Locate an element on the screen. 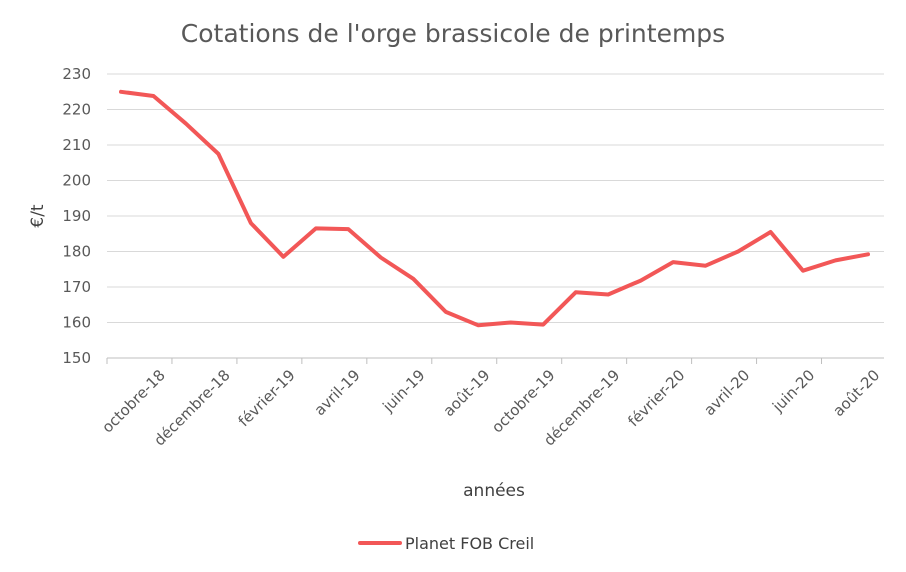  x-tick-label: juin-19 is located at coordinates (404, 391).